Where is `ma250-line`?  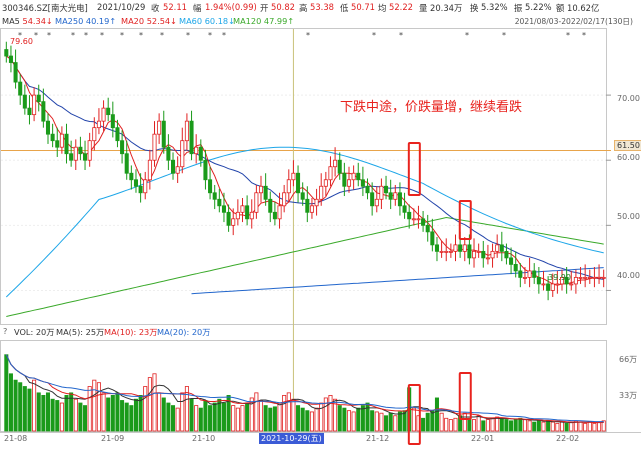 ma250-line is located at coordinates (397, 281).